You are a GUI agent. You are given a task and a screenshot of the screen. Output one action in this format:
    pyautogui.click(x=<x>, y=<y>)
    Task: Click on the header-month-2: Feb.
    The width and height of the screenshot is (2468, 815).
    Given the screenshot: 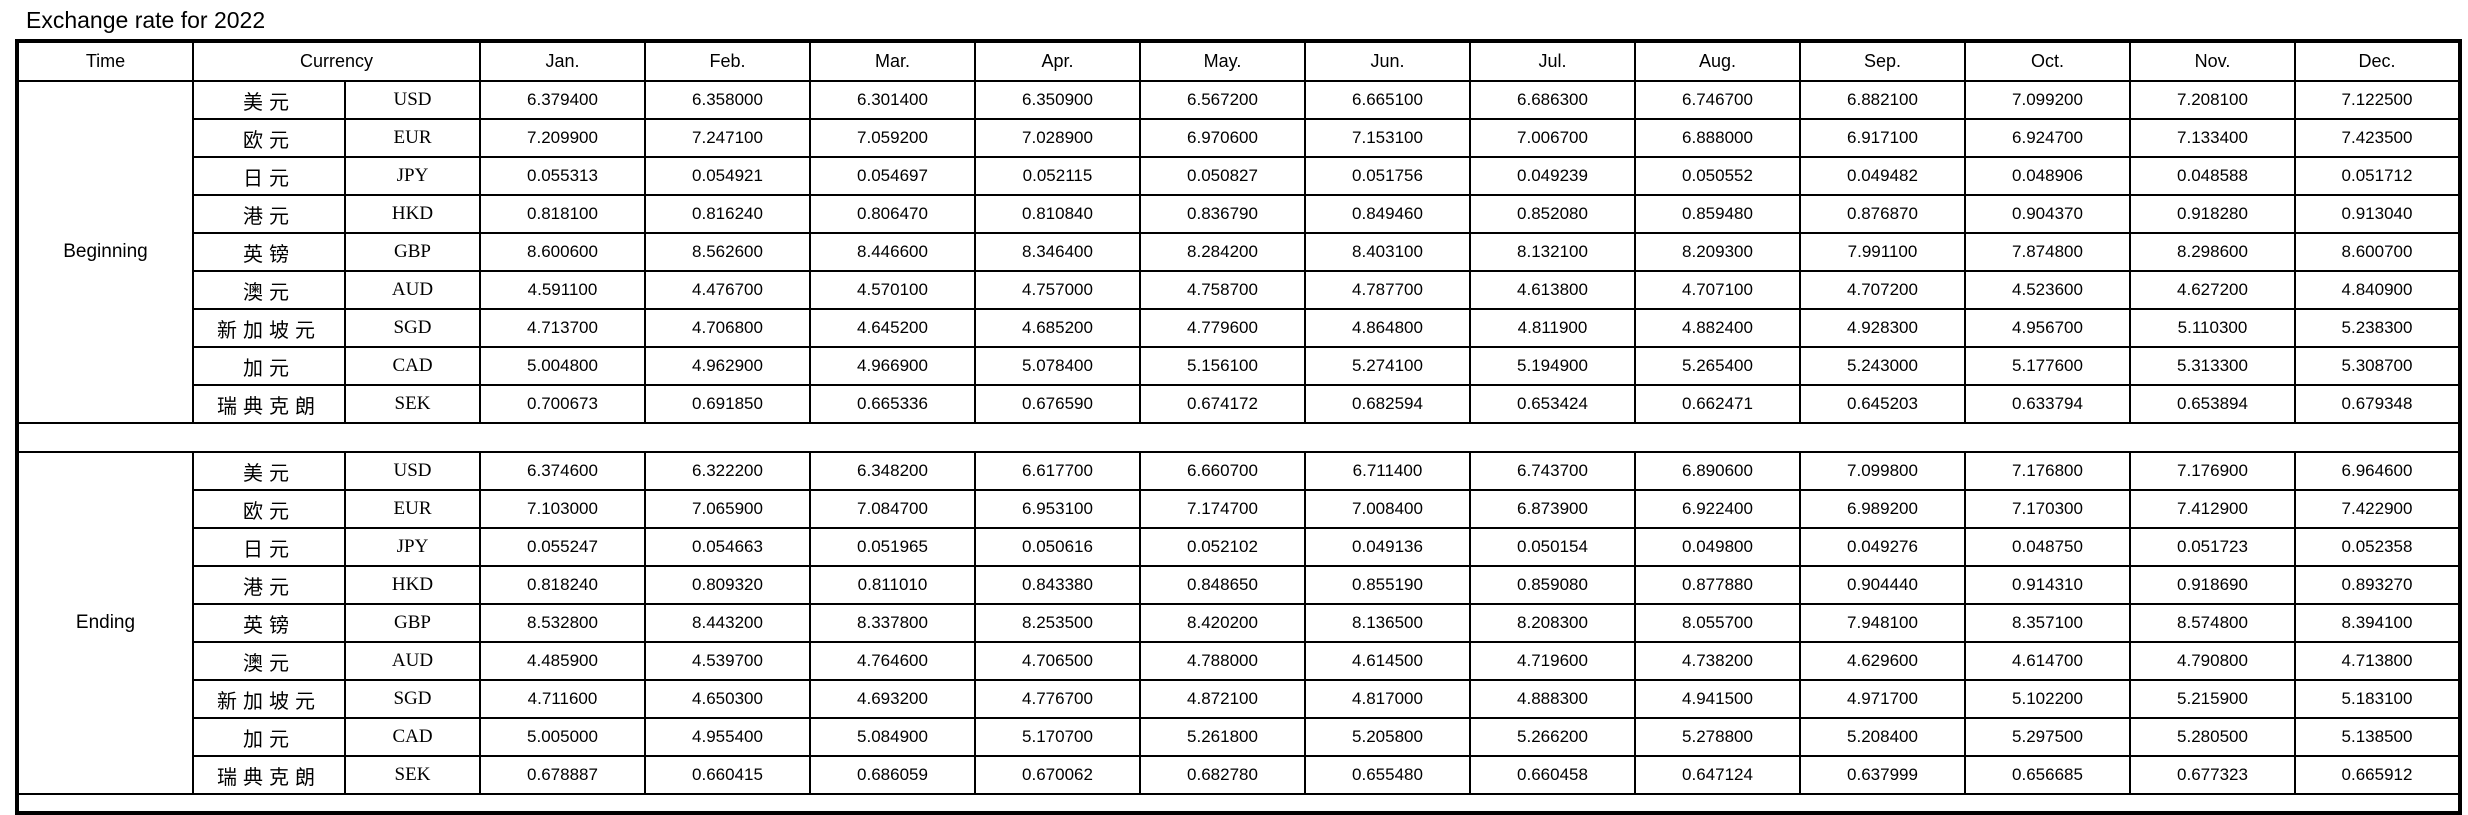 What is the action you would take?
    pyautogui.click(x=727, y=61)
    